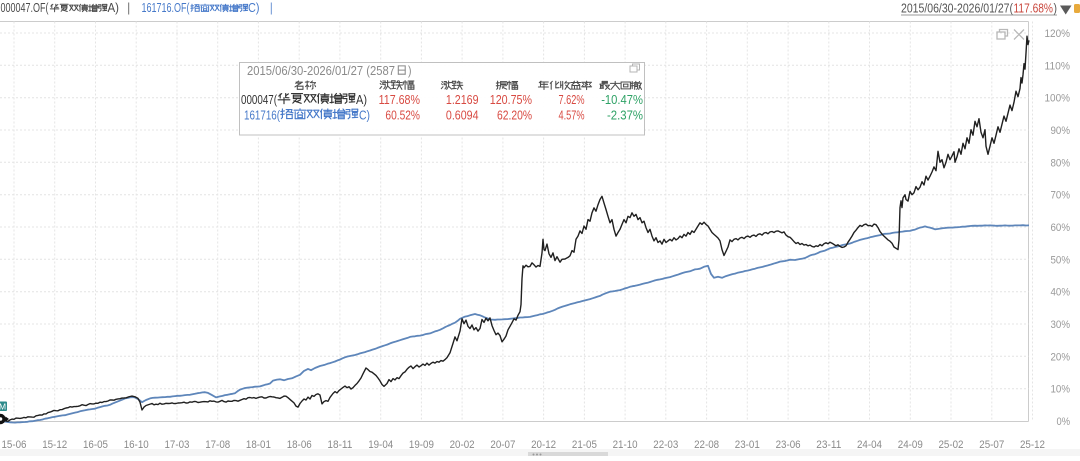  I want to click on svg-text: 23-11, so click(828, 445).